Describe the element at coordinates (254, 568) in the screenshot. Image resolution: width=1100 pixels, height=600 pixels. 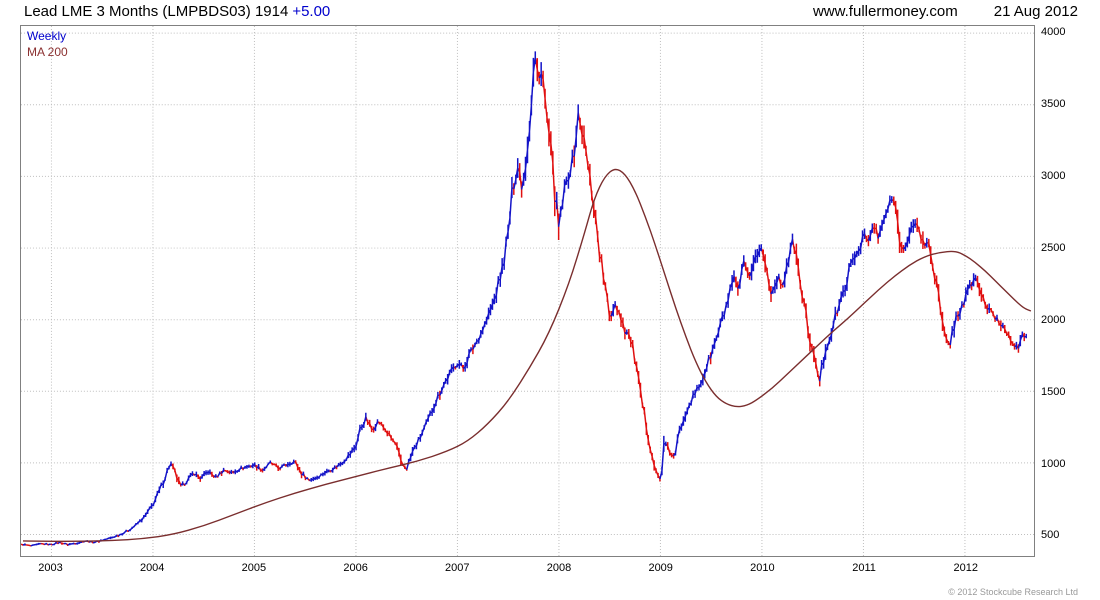
I see `x-axis-label: 2005` at that location.